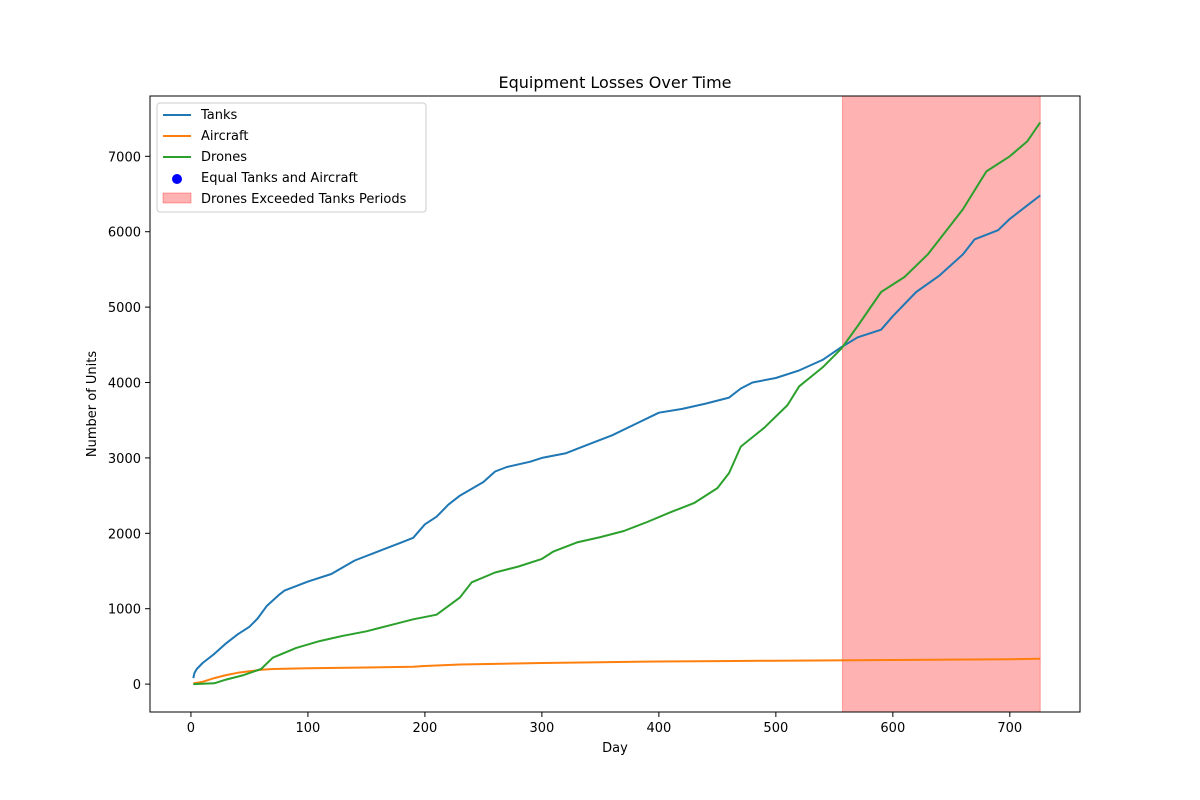  I want to click on chart-title: Equipment Losses Over Time, so click(614, 82).